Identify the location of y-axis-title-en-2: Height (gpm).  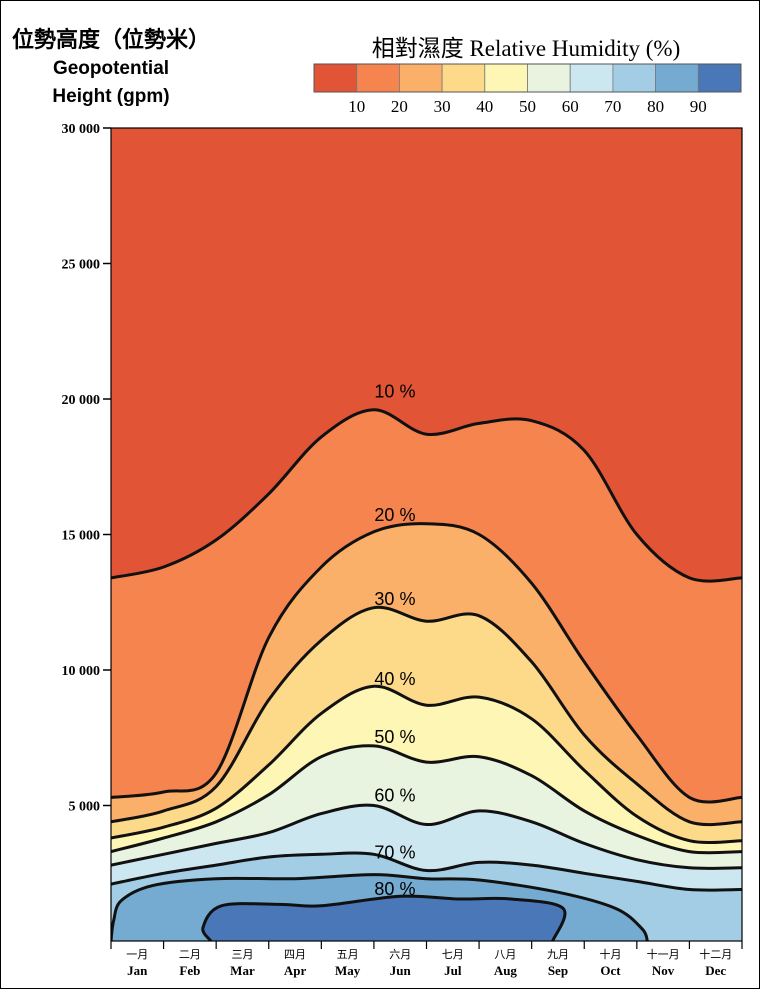
(110, 96).